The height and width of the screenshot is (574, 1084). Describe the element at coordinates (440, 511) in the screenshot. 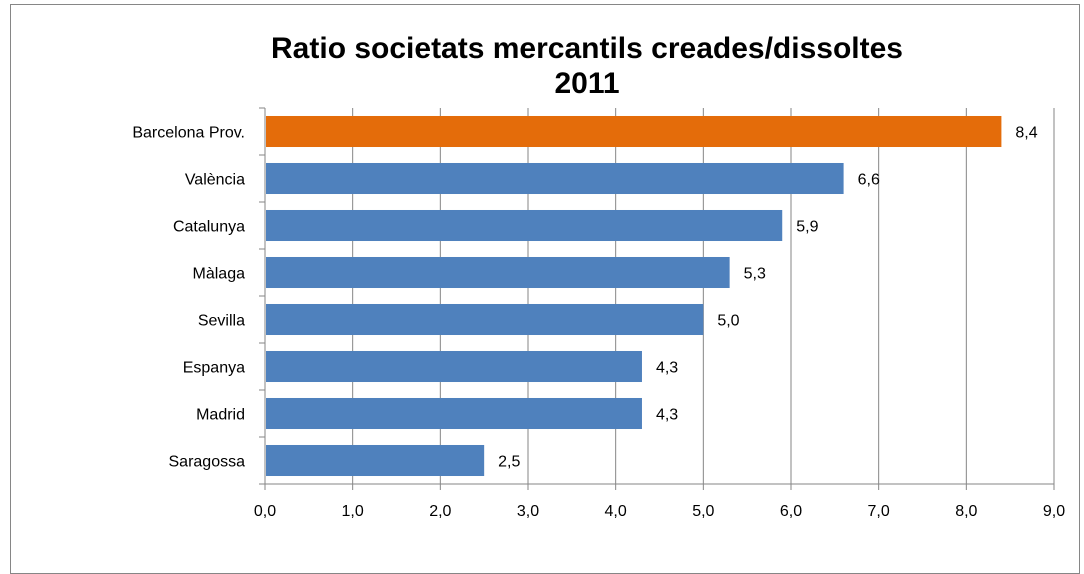

I see `x-tick-label: 2,0` at that location.